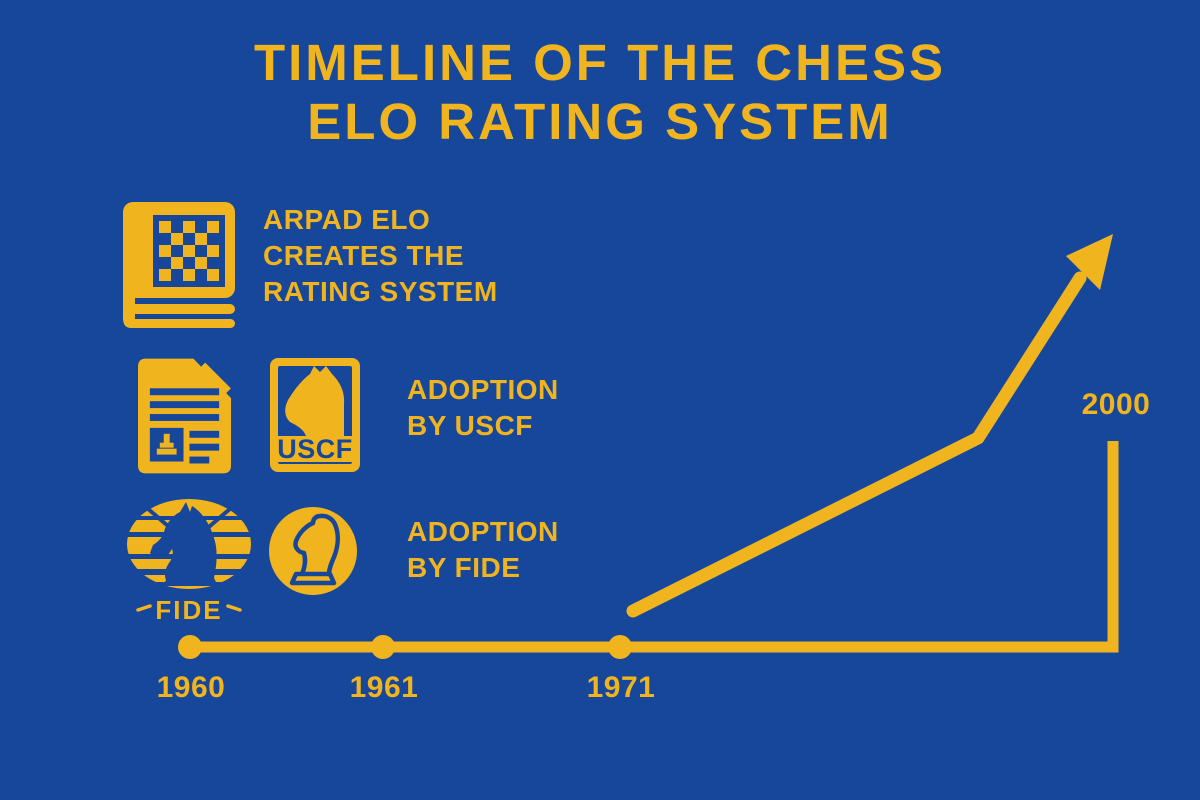  I want to click on document-text-lines, so click(184, 404).